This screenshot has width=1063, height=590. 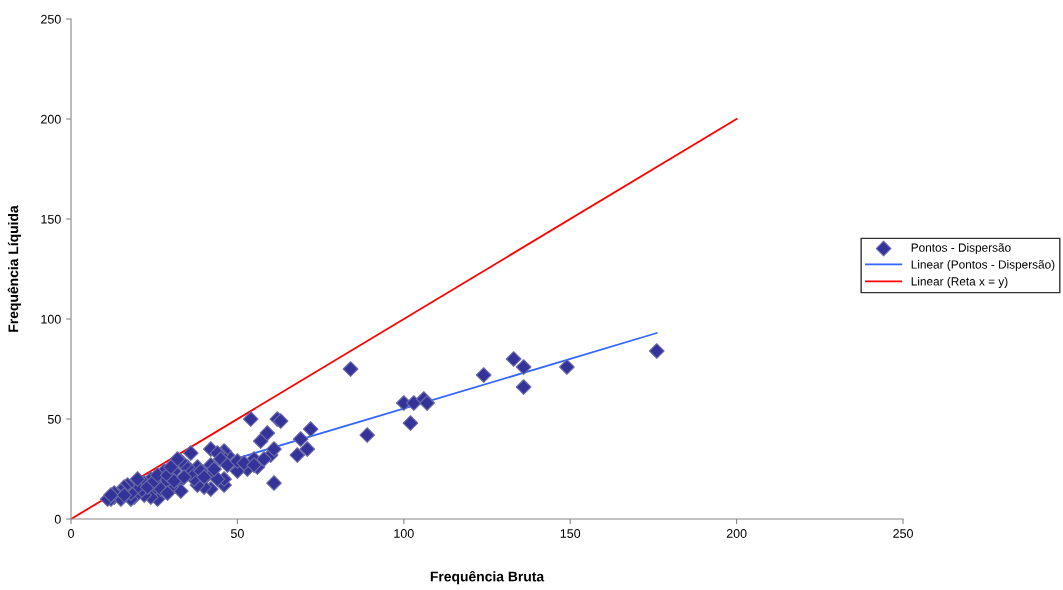 What do you see at coordinates (983, 265) in the screenshot?
I see `legend-label: Linear (Pontos - Dispersão)` at bounding box center [983, 265].